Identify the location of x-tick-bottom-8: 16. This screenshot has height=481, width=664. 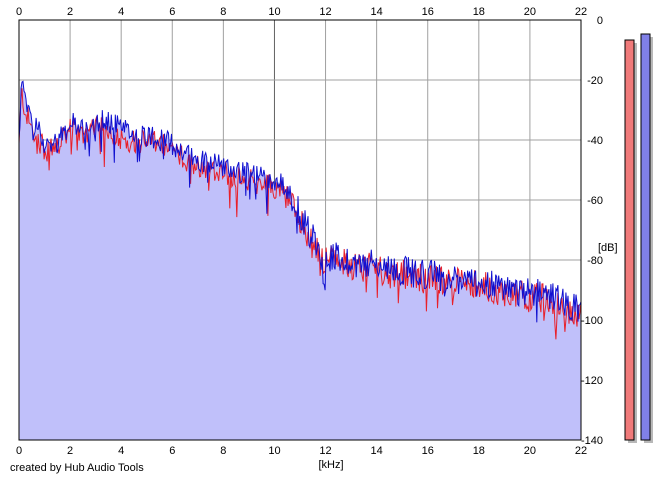
(428, 451).